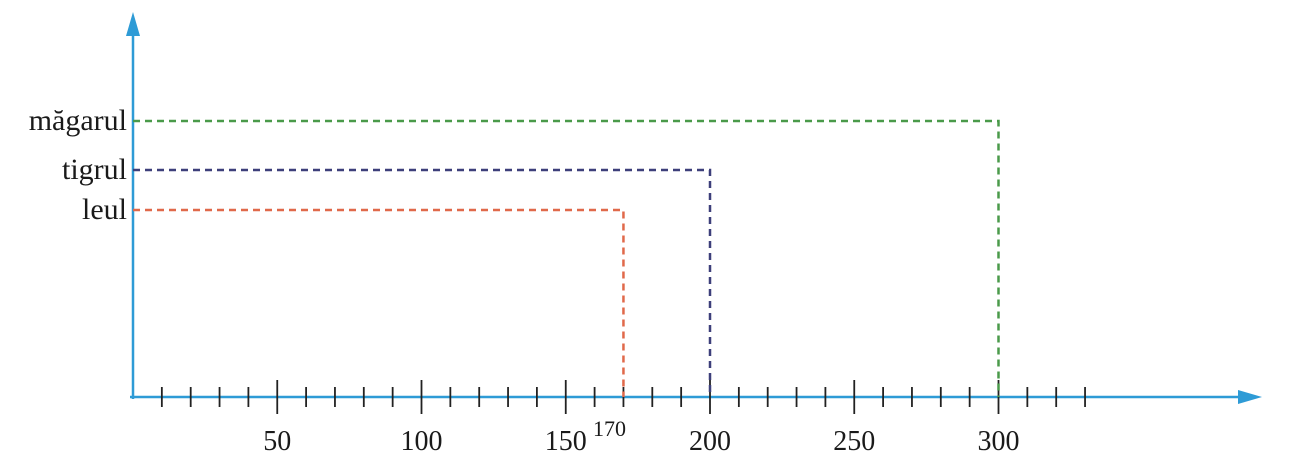 The width and height of the screenshot is (1307, 459). I want to click on x-axis-ticks, so click(623, 397).